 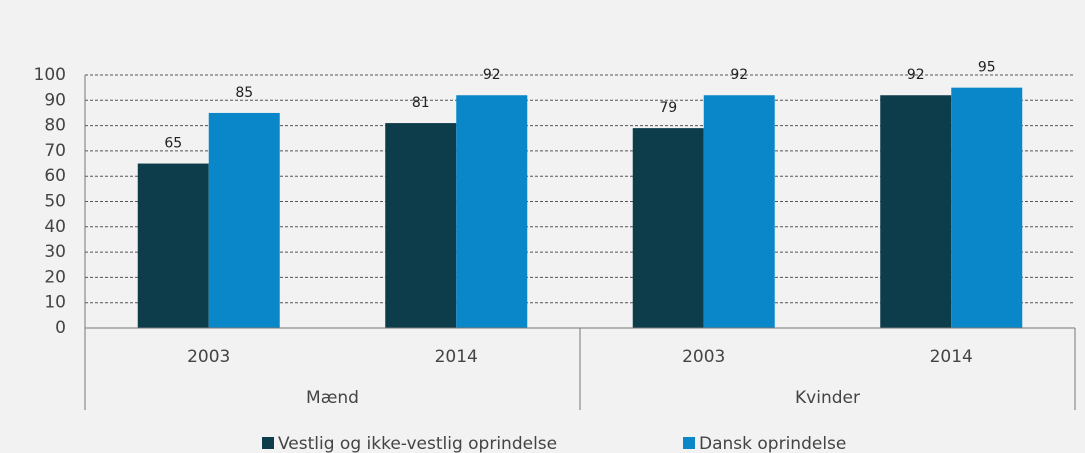 What do you see at coordinates (332, 398) in the screenshot?
I see `group-label: Mænd` at bounding box center [332, 398].